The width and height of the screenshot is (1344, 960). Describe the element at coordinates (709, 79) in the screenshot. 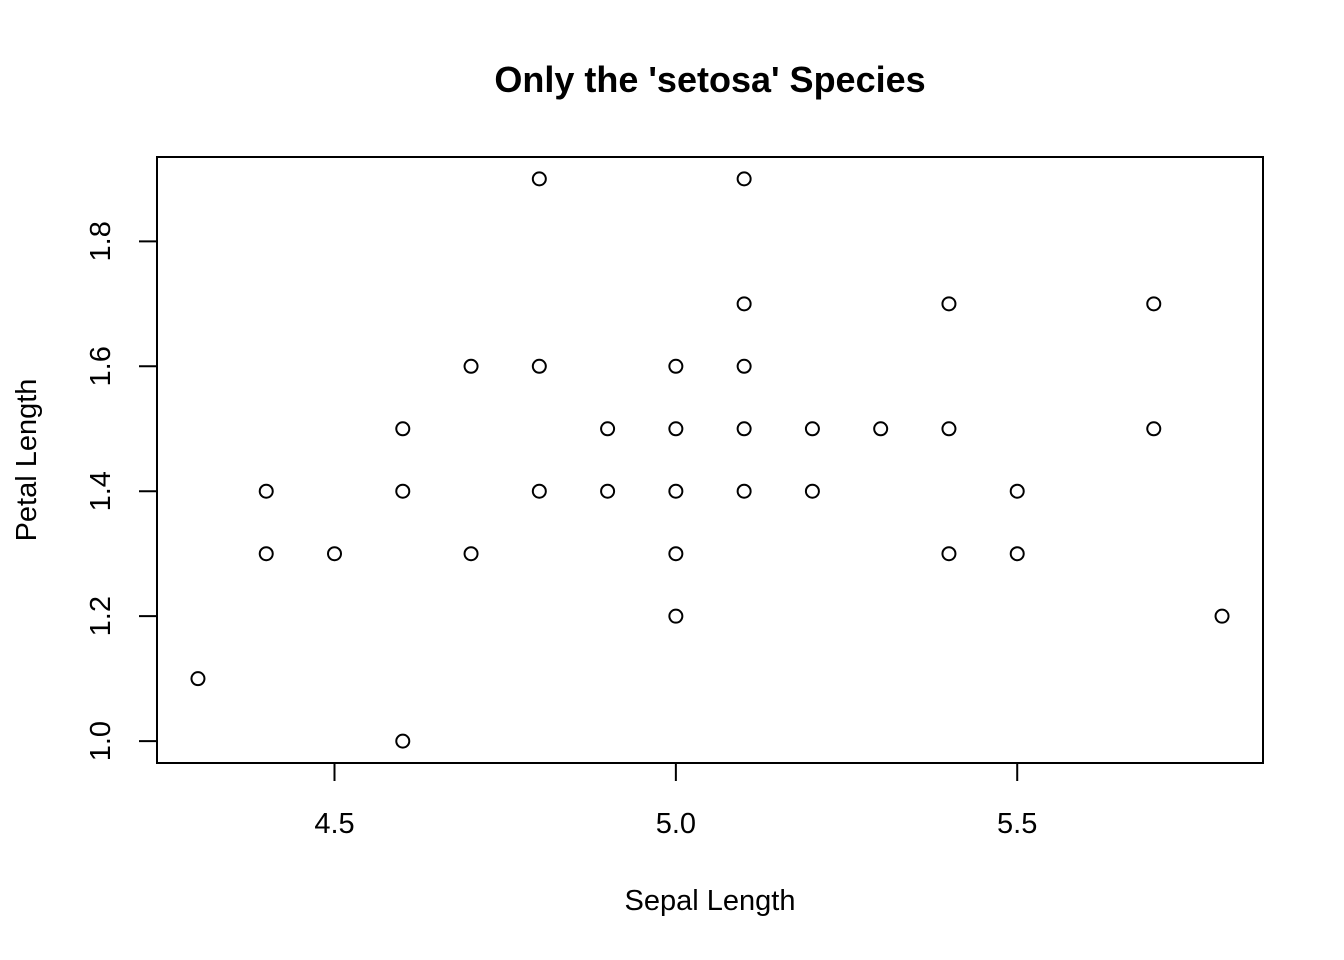

I see `chart-title: Only the 'setosa' Species` at that location.